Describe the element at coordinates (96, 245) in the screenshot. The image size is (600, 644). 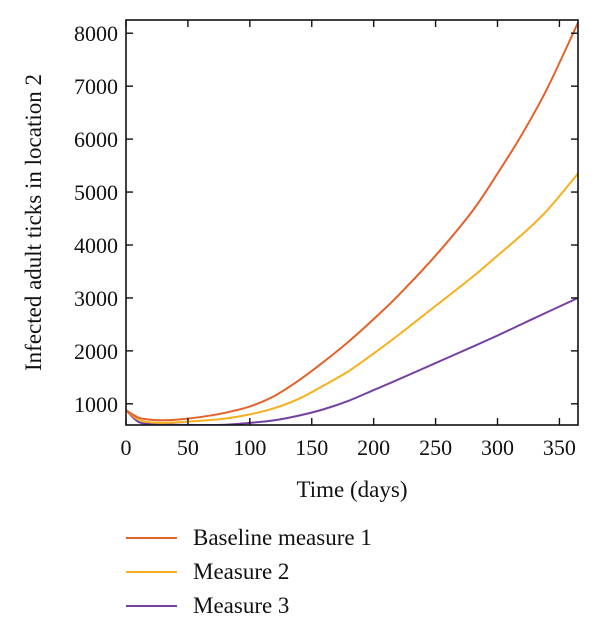
I see `y-tick-label: 4000` at that location.